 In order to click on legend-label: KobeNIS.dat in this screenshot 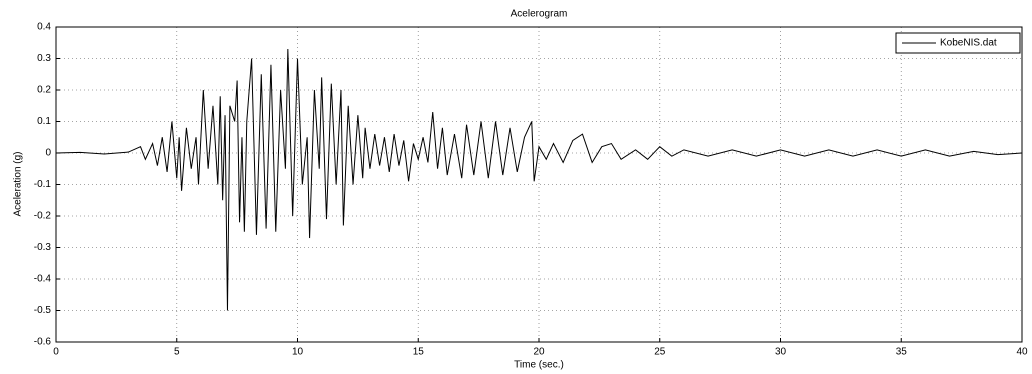, I will do `click(968, 43)`.